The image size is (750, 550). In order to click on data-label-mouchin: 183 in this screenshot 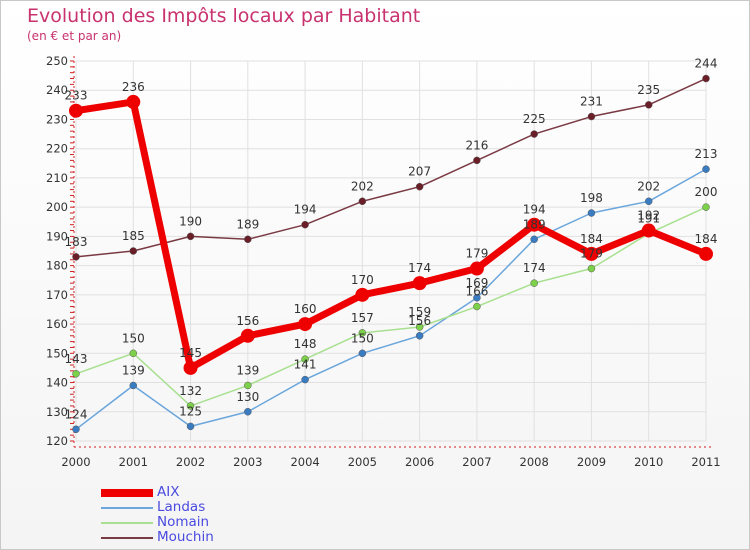, I will do `click(76, 242)`.